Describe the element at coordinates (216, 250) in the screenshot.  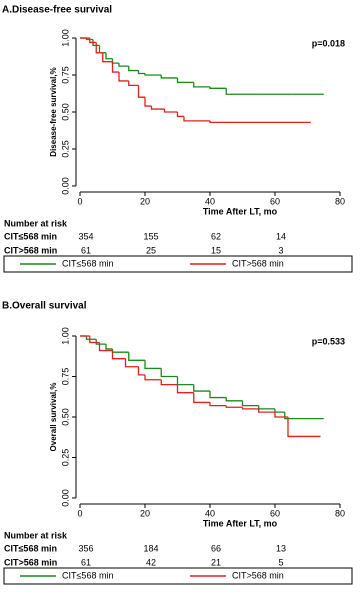
I see `risk-count: 15` at that location.